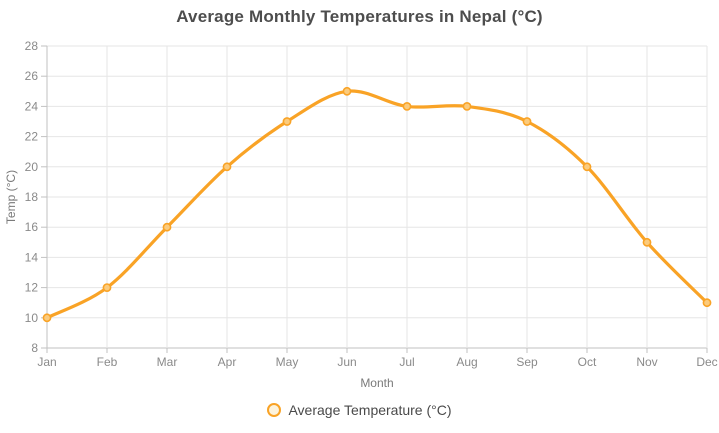  I want to click on x-axis-tick-label: Mar, so click(167, 362).